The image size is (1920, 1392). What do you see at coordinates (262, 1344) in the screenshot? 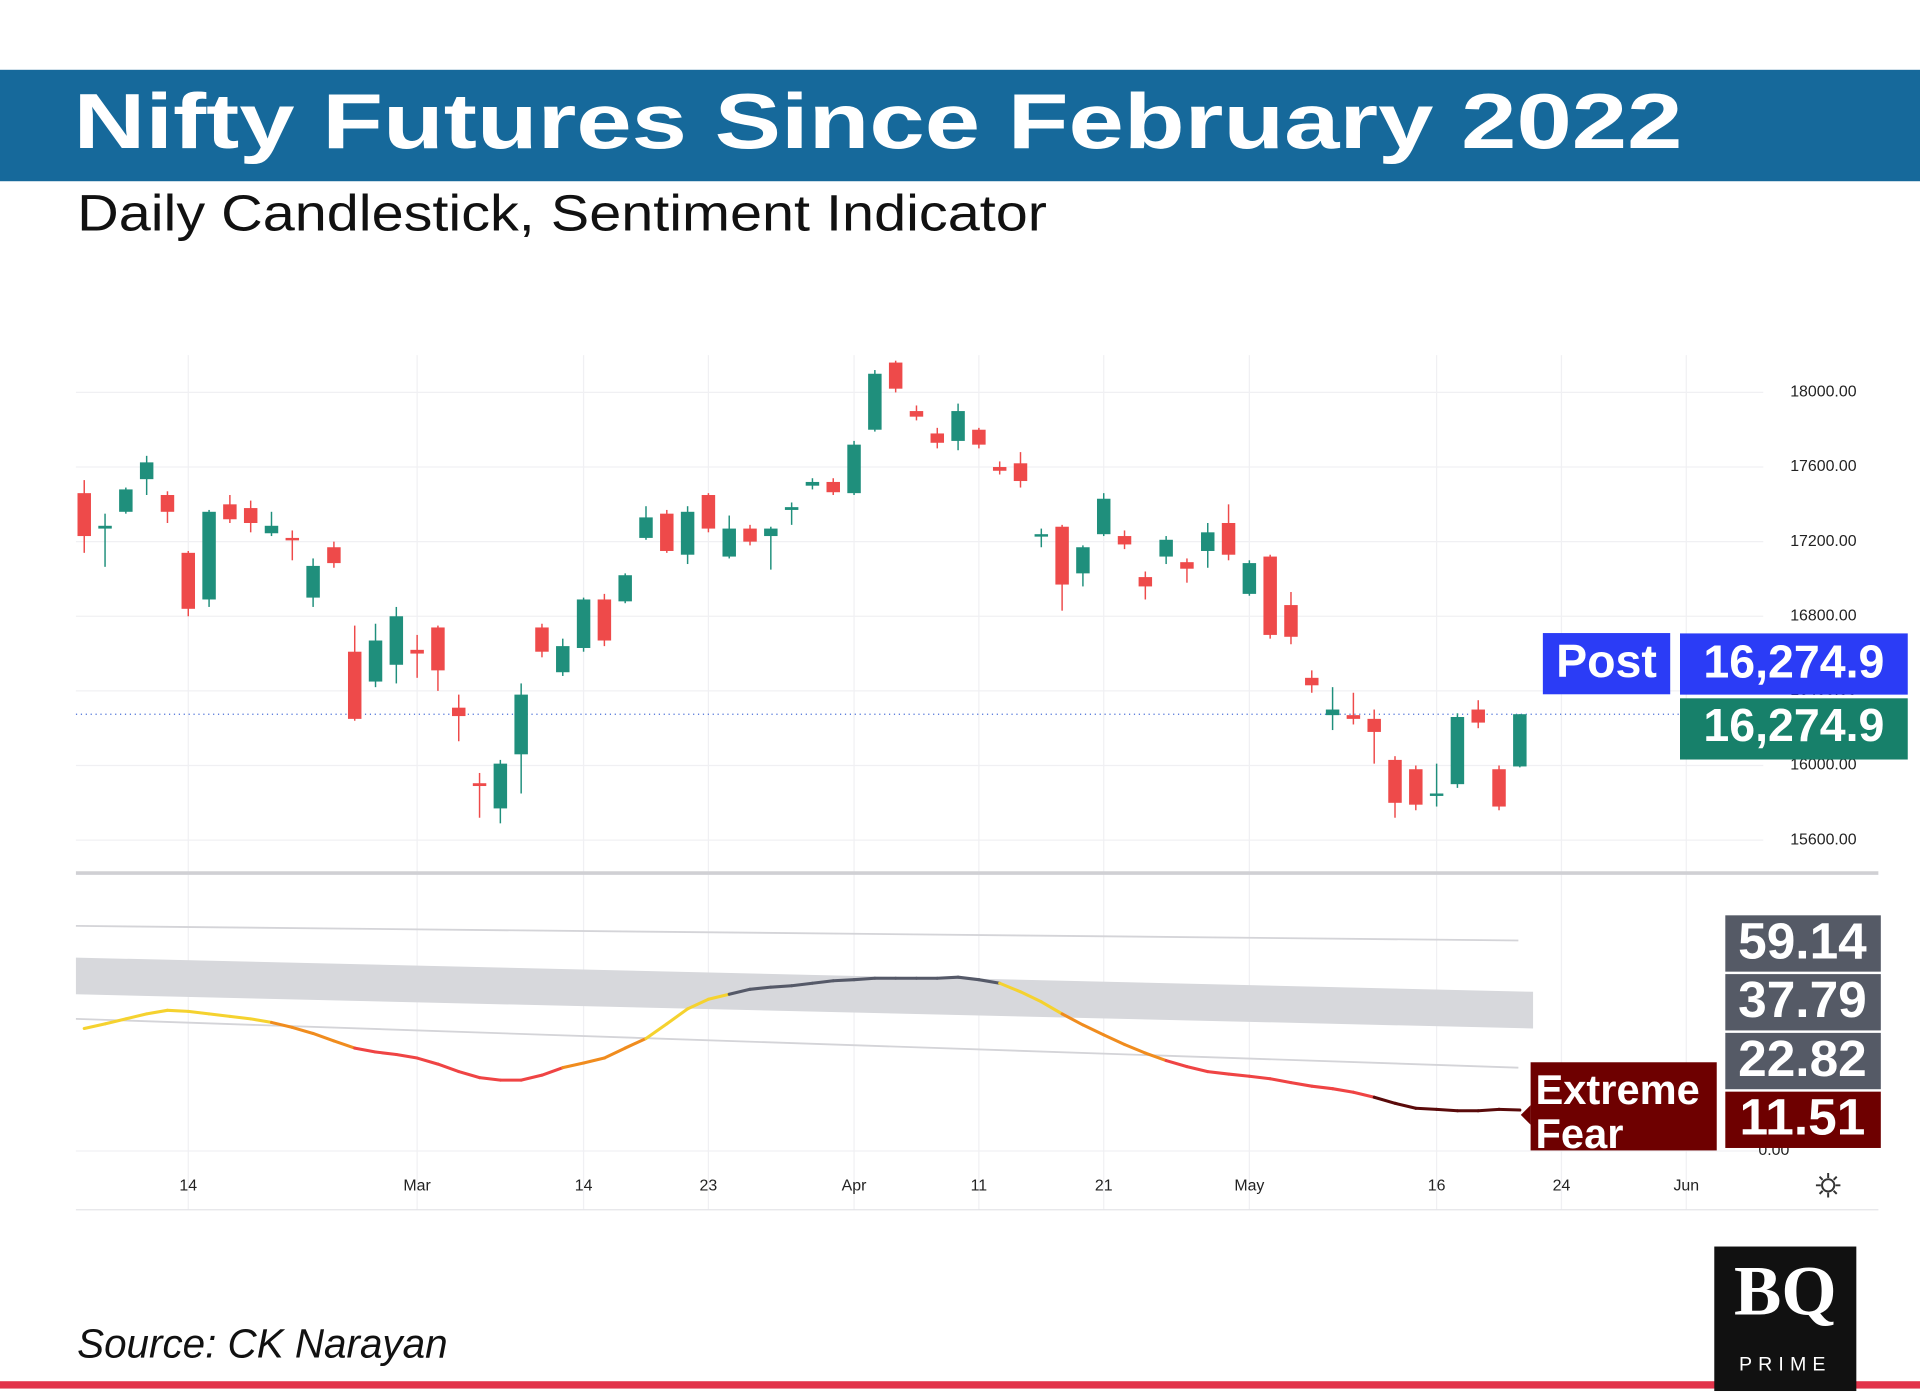
I see `source-note: Source: CK Narayan` at bounding box center [262, 1344].